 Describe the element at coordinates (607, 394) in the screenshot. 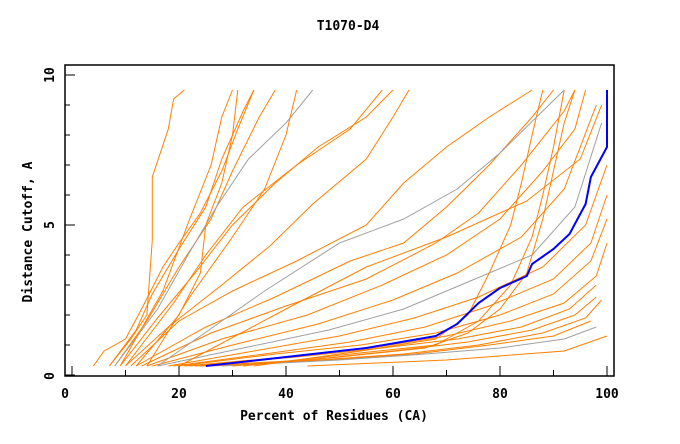

I see `x-tick-label: 100` at that location.